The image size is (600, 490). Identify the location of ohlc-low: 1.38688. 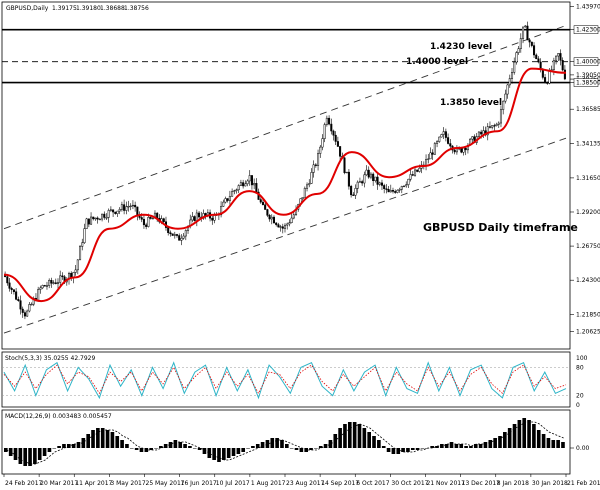
(112, 8).